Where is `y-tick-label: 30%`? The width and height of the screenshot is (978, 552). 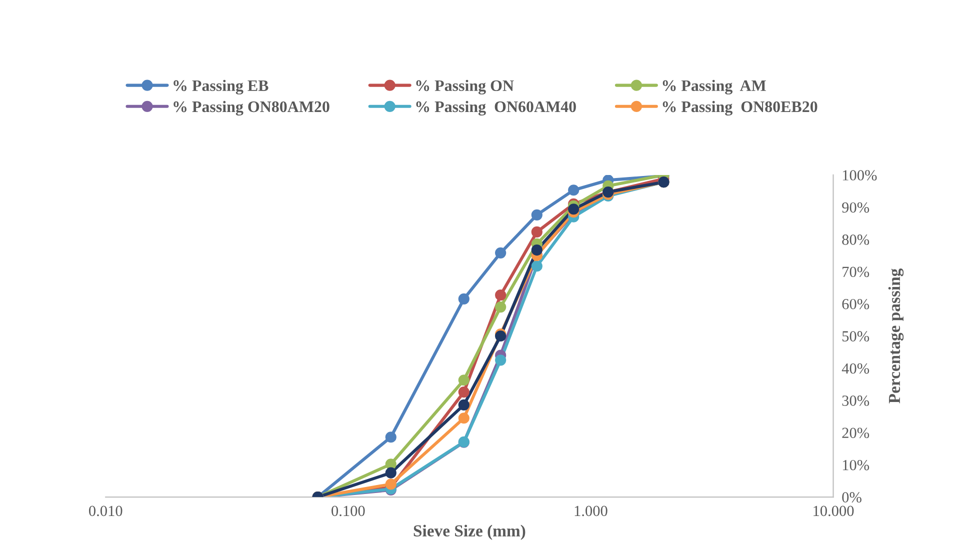
y-tick-label: 30% is located at coordinates (856, 401).